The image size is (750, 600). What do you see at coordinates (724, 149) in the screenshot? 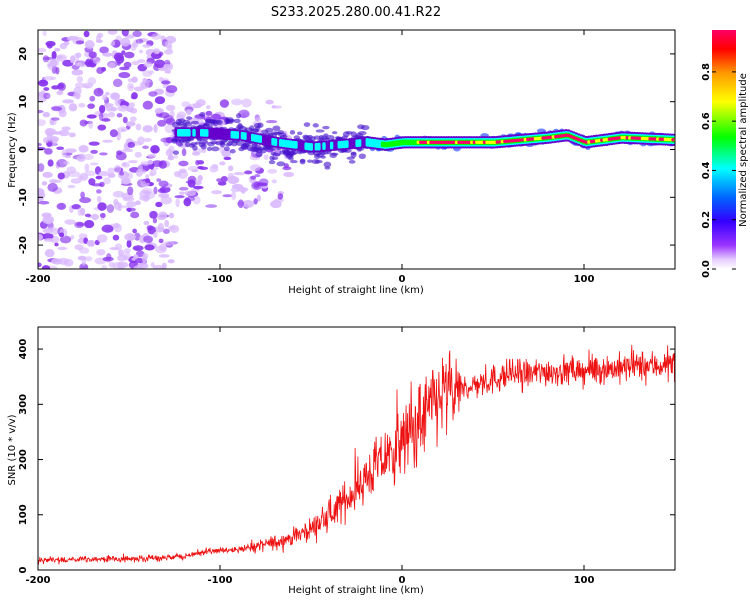
I see `colorbar-gradient` at bounding box center [724, 149].